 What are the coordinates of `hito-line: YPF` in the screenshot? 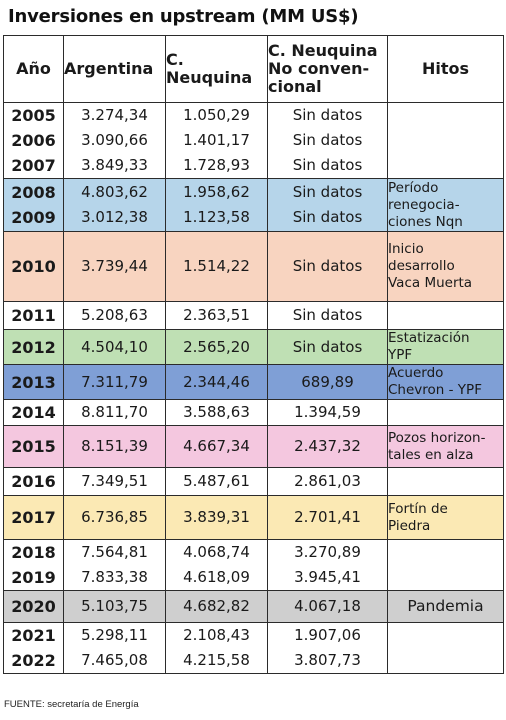 It's located at (400, 355).